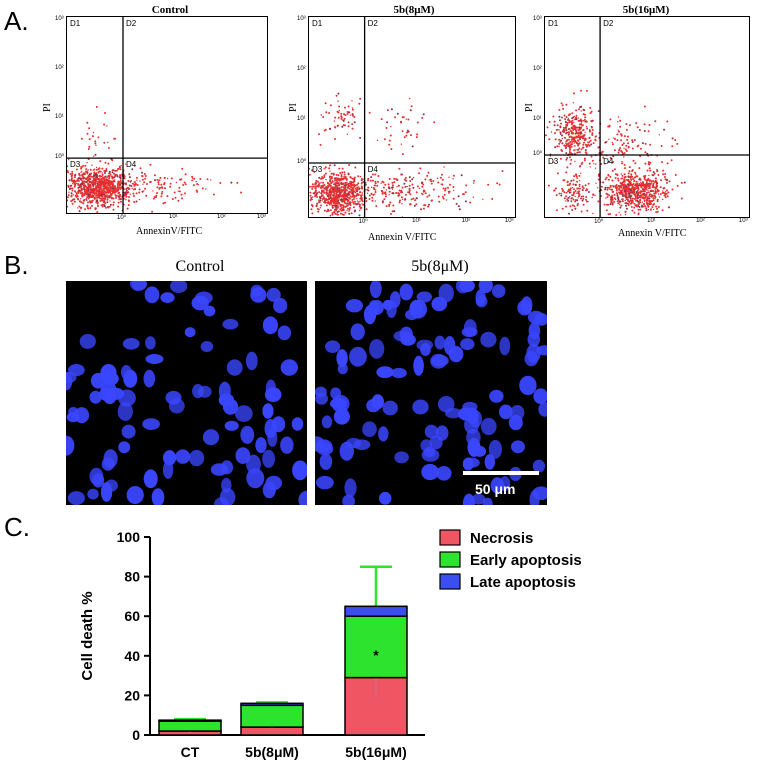 The image size is (758, 763). Describe the element at coordinates (87, 635) in the screenshot. I see `y-axis-label: Cell death %` at that location.